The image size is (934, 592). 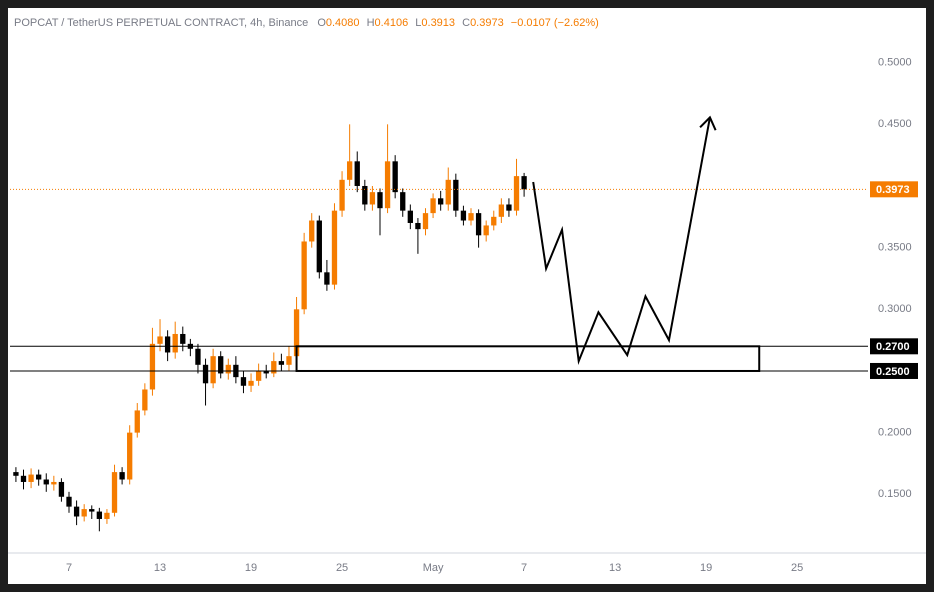 I want to click on y-tick-label: 0.3500, so click(x=895, y=248).